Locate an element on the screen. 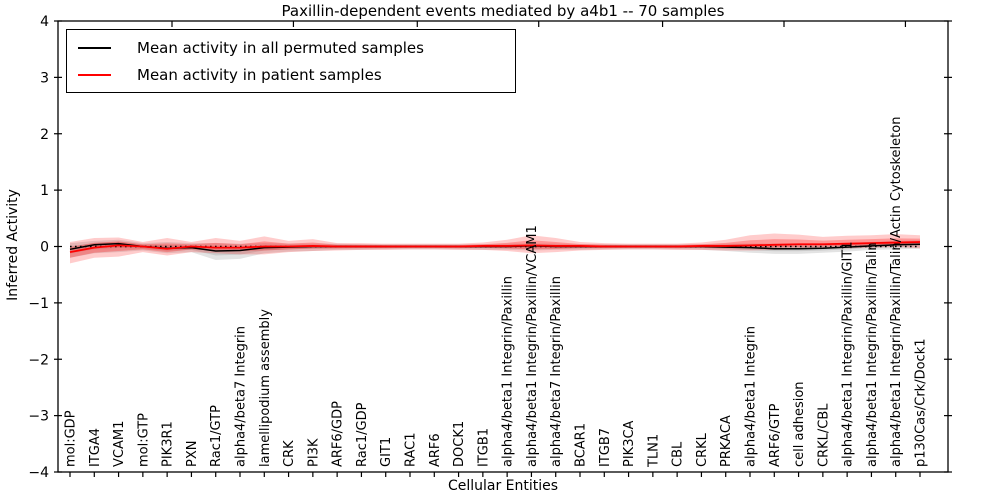 This screenshot has width=1000, height=500. x-tick-label: GIT1 is located at coordinates (386, 452).